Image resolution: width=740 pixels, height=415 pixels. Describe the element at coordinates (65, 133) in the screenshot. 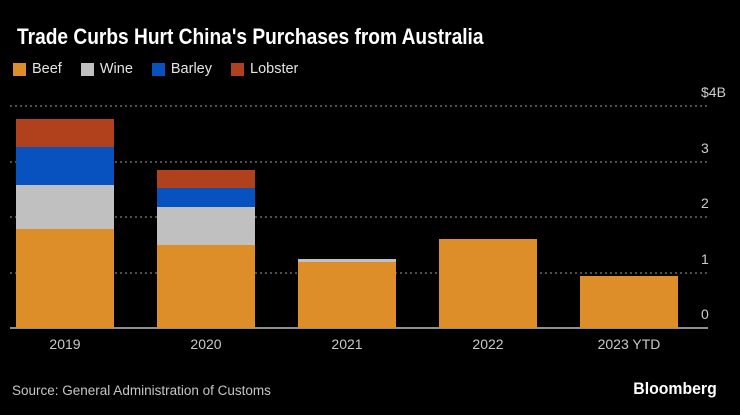

I see `bar-segment-2019-lobster` at that location.